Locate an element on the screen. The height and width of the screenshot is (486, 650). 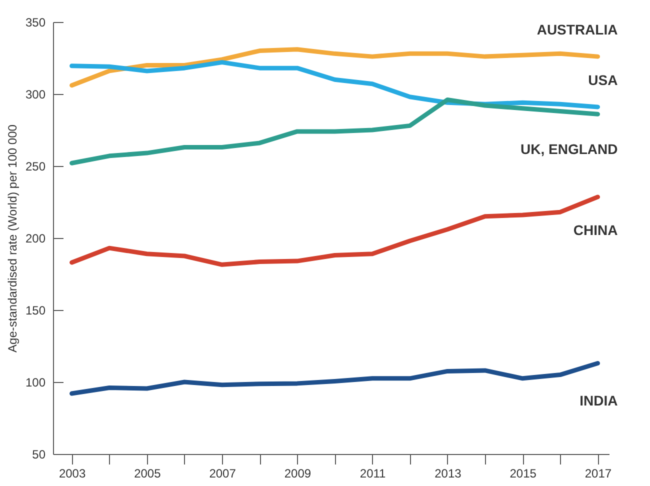
series-label: INDIA is located at coordinates (599, 400).